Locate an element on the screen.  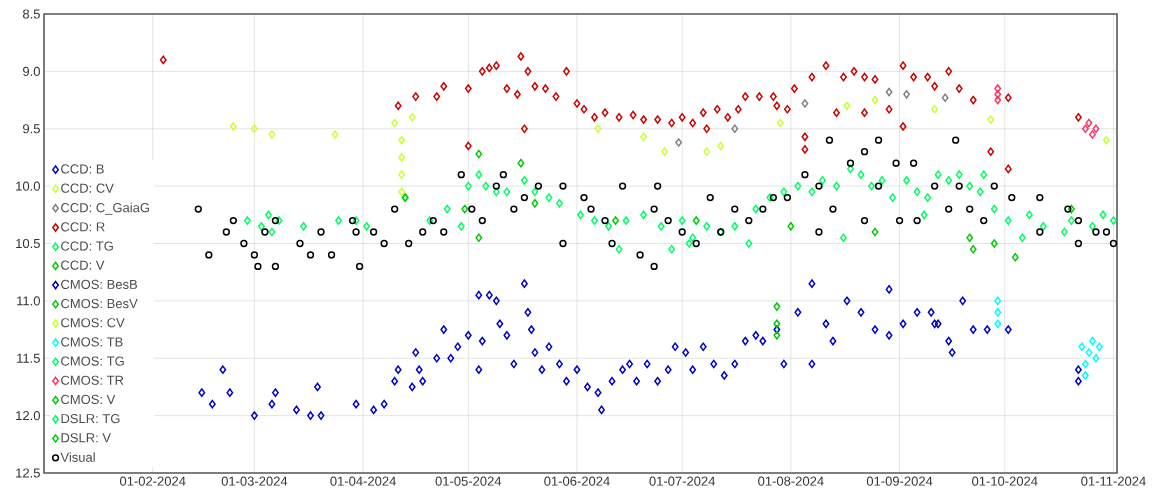
y-tick-label: 9.5 is located at coordinates (31, 129).